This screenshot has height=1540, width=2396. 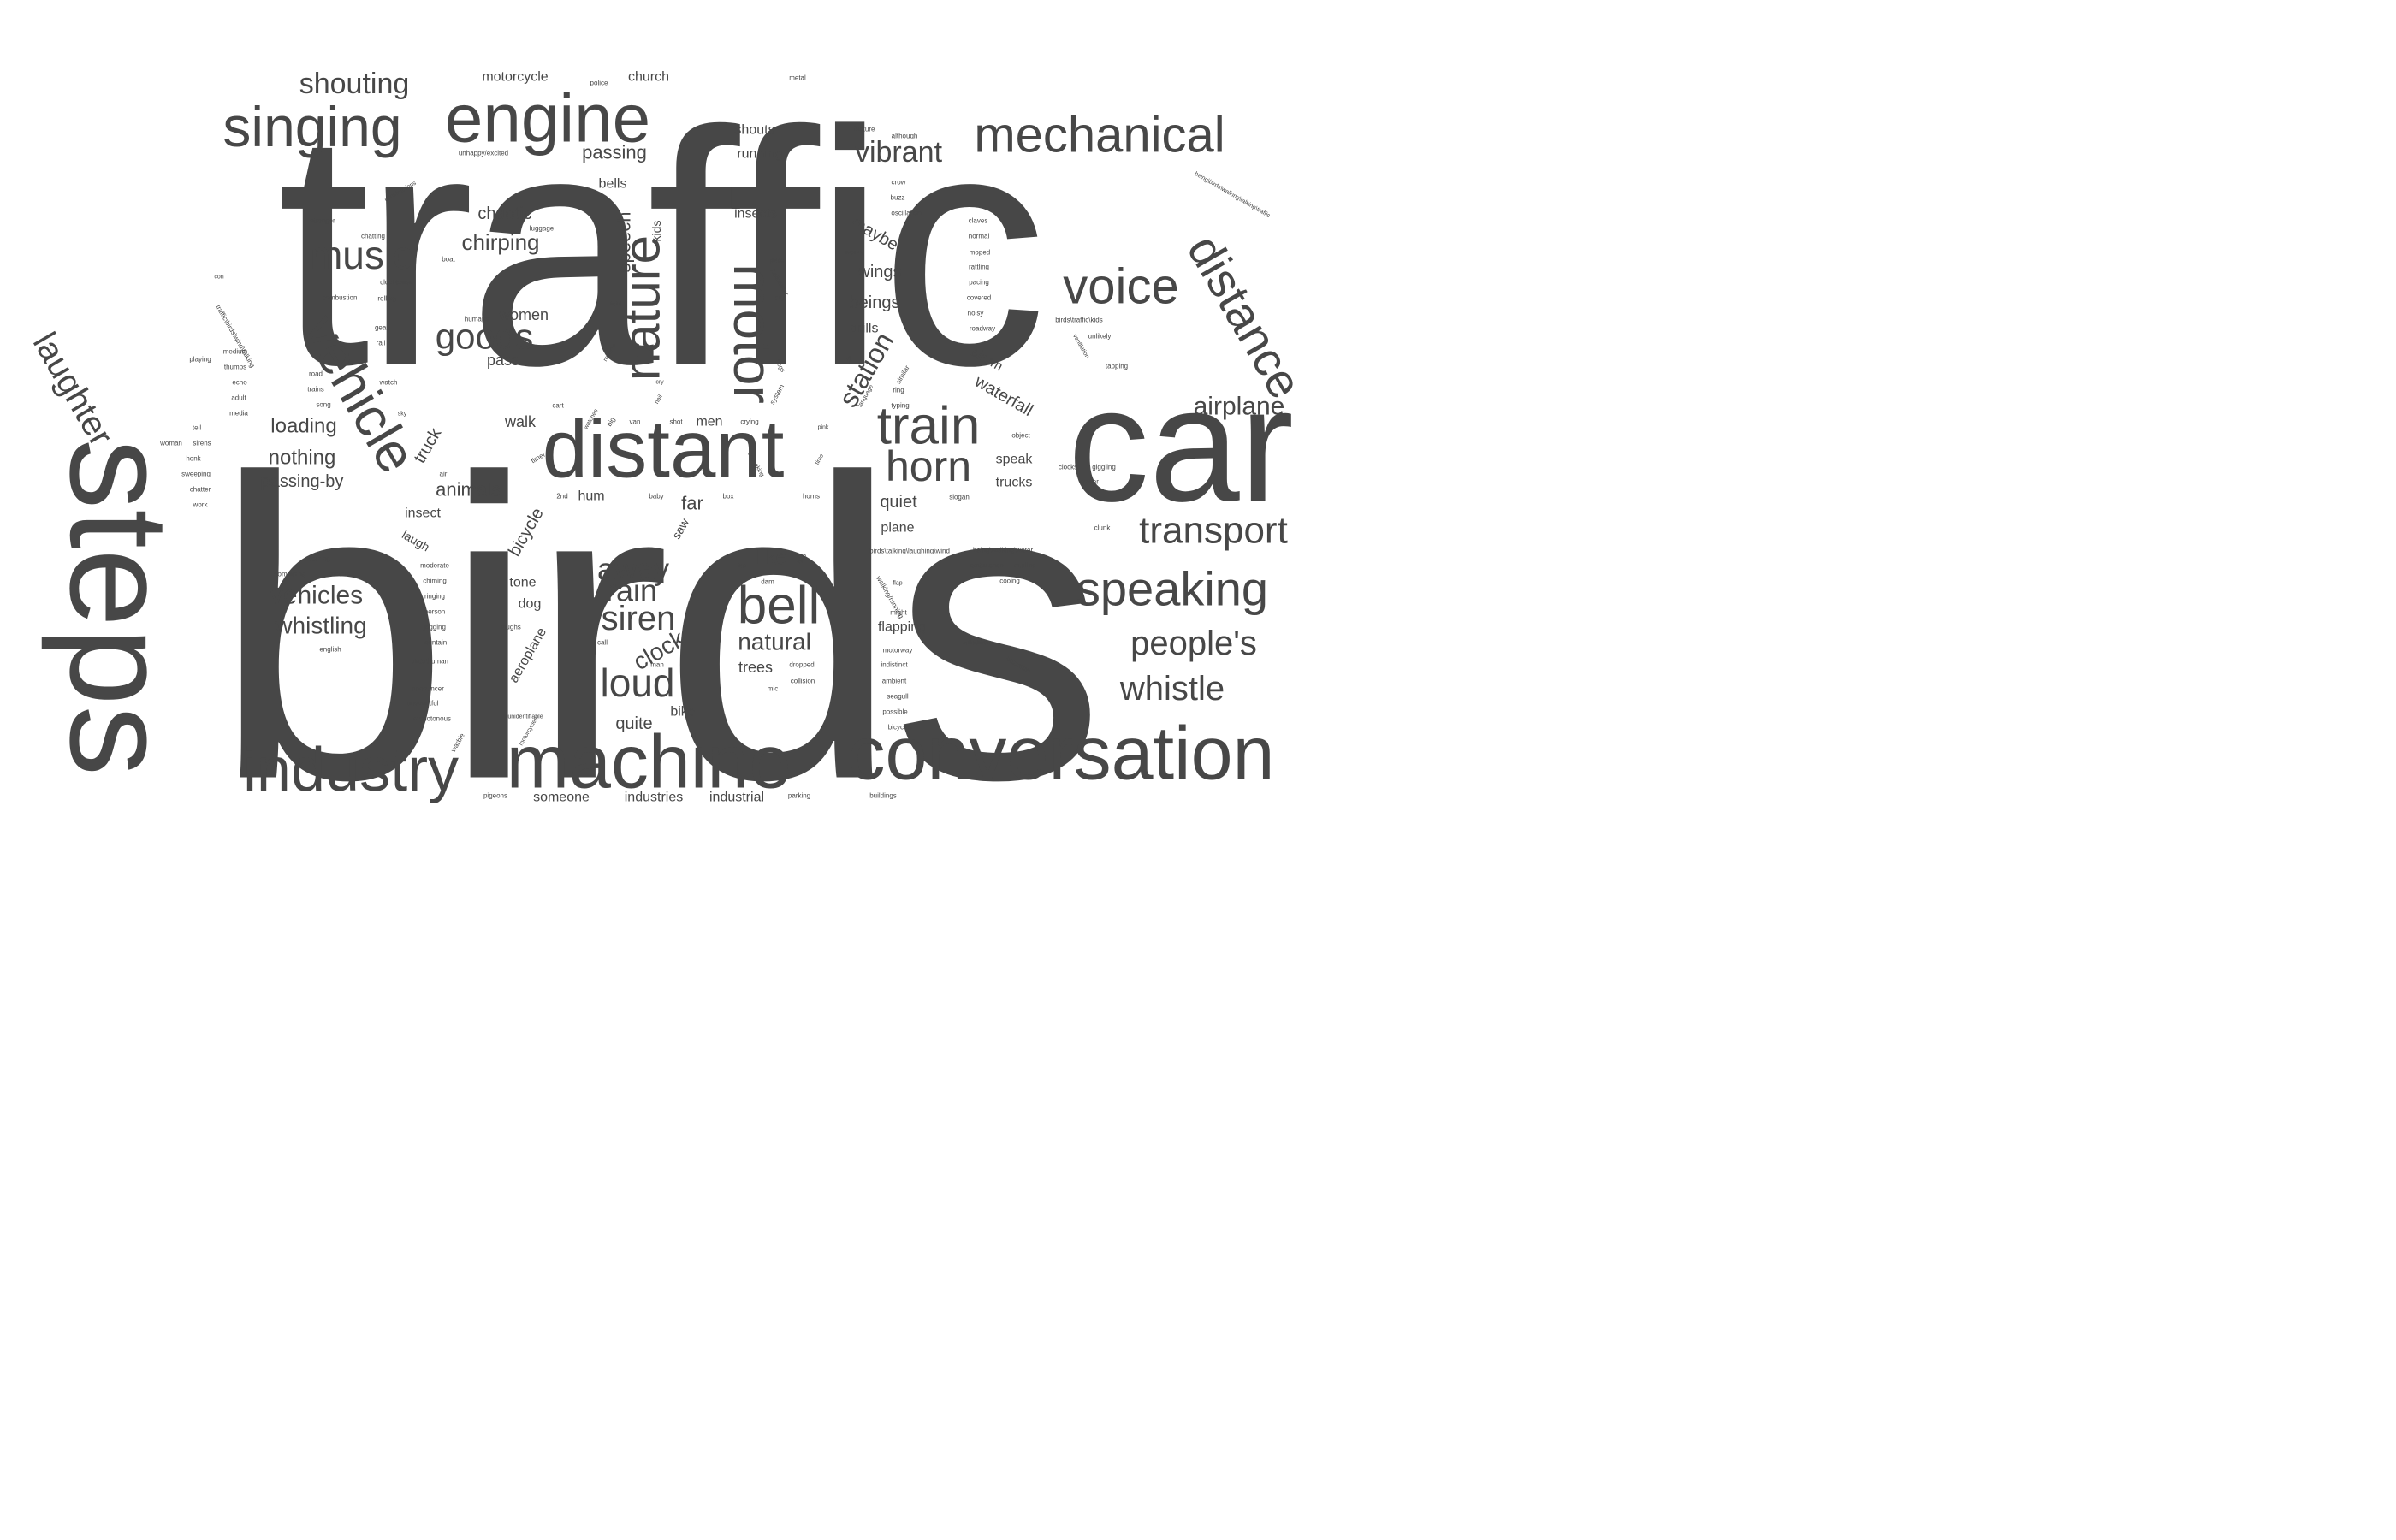 I want to click on word-unidentifiable: unidentifiable, so click(x=525, y=717).